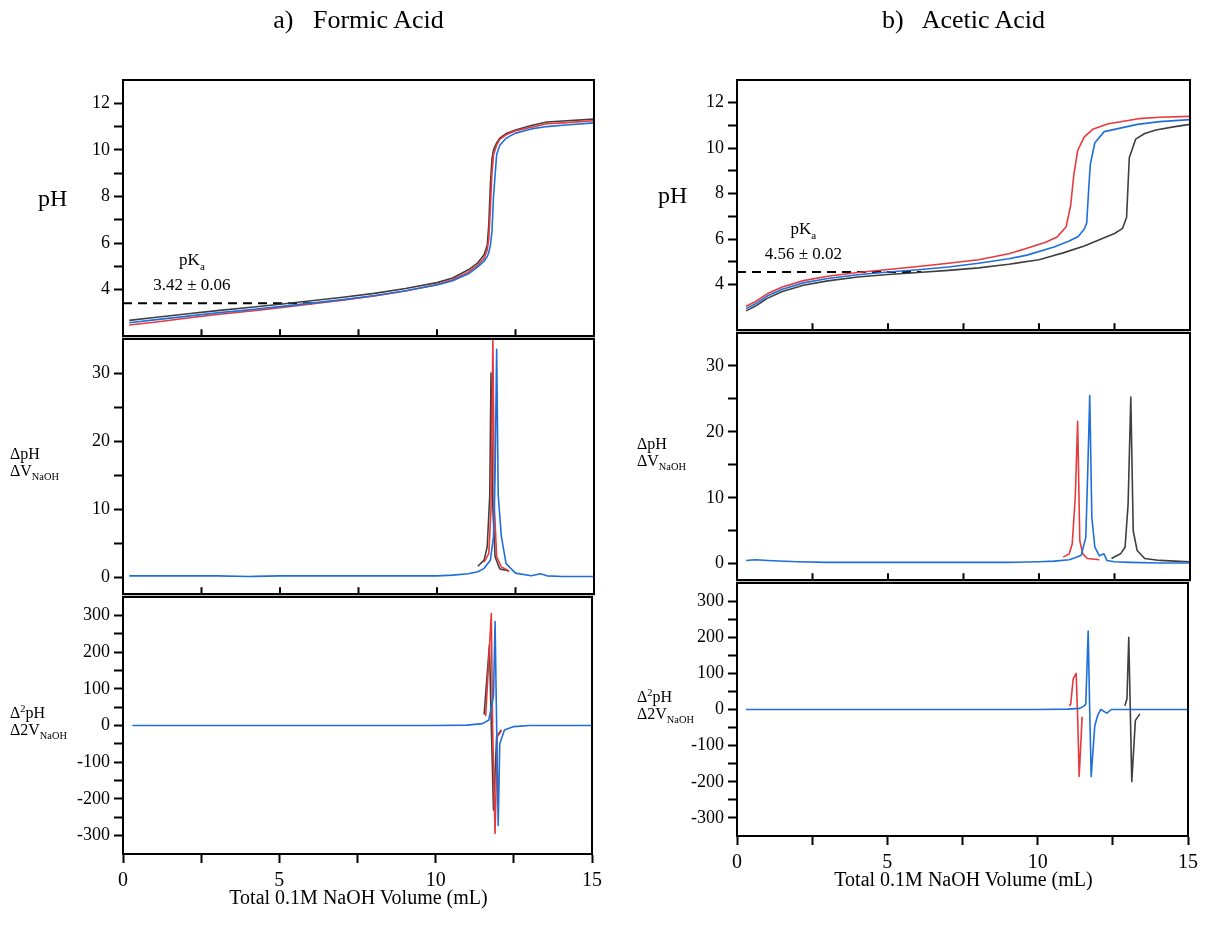  What do you see at coordinates (192, 285) in the screenshot?
I see `annotation: 3.42 ± 0.06` at bounding box center [192, 285].